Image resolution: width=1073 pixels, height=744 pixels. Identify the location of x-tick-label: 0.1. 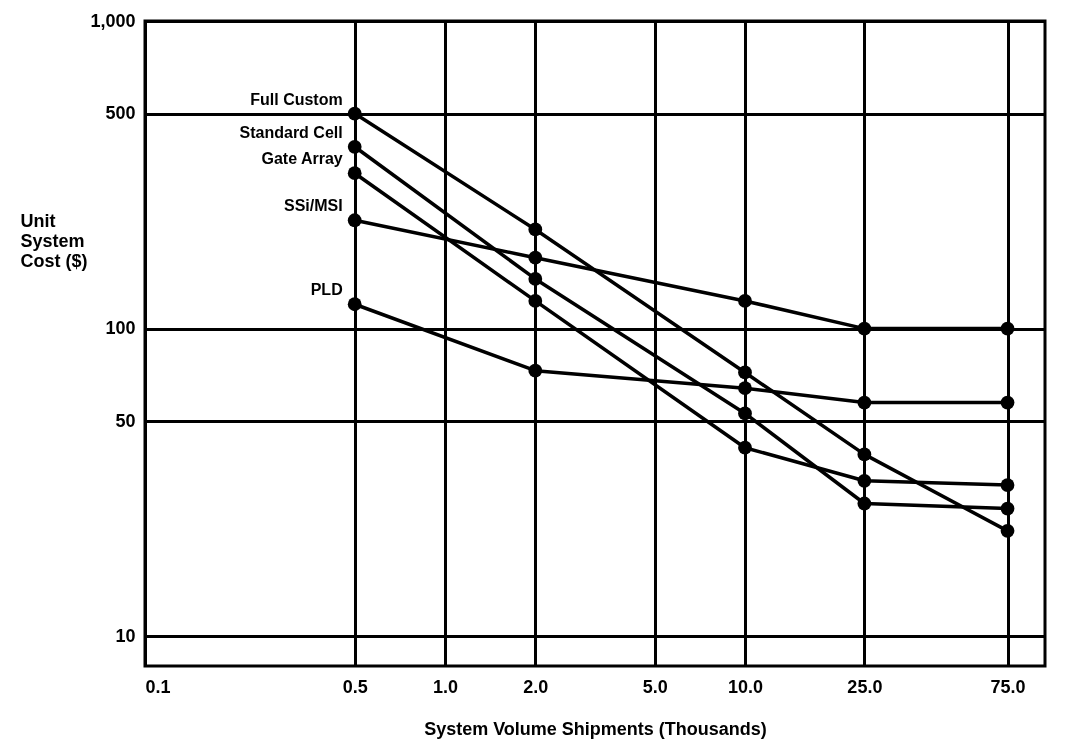
(158, 686).